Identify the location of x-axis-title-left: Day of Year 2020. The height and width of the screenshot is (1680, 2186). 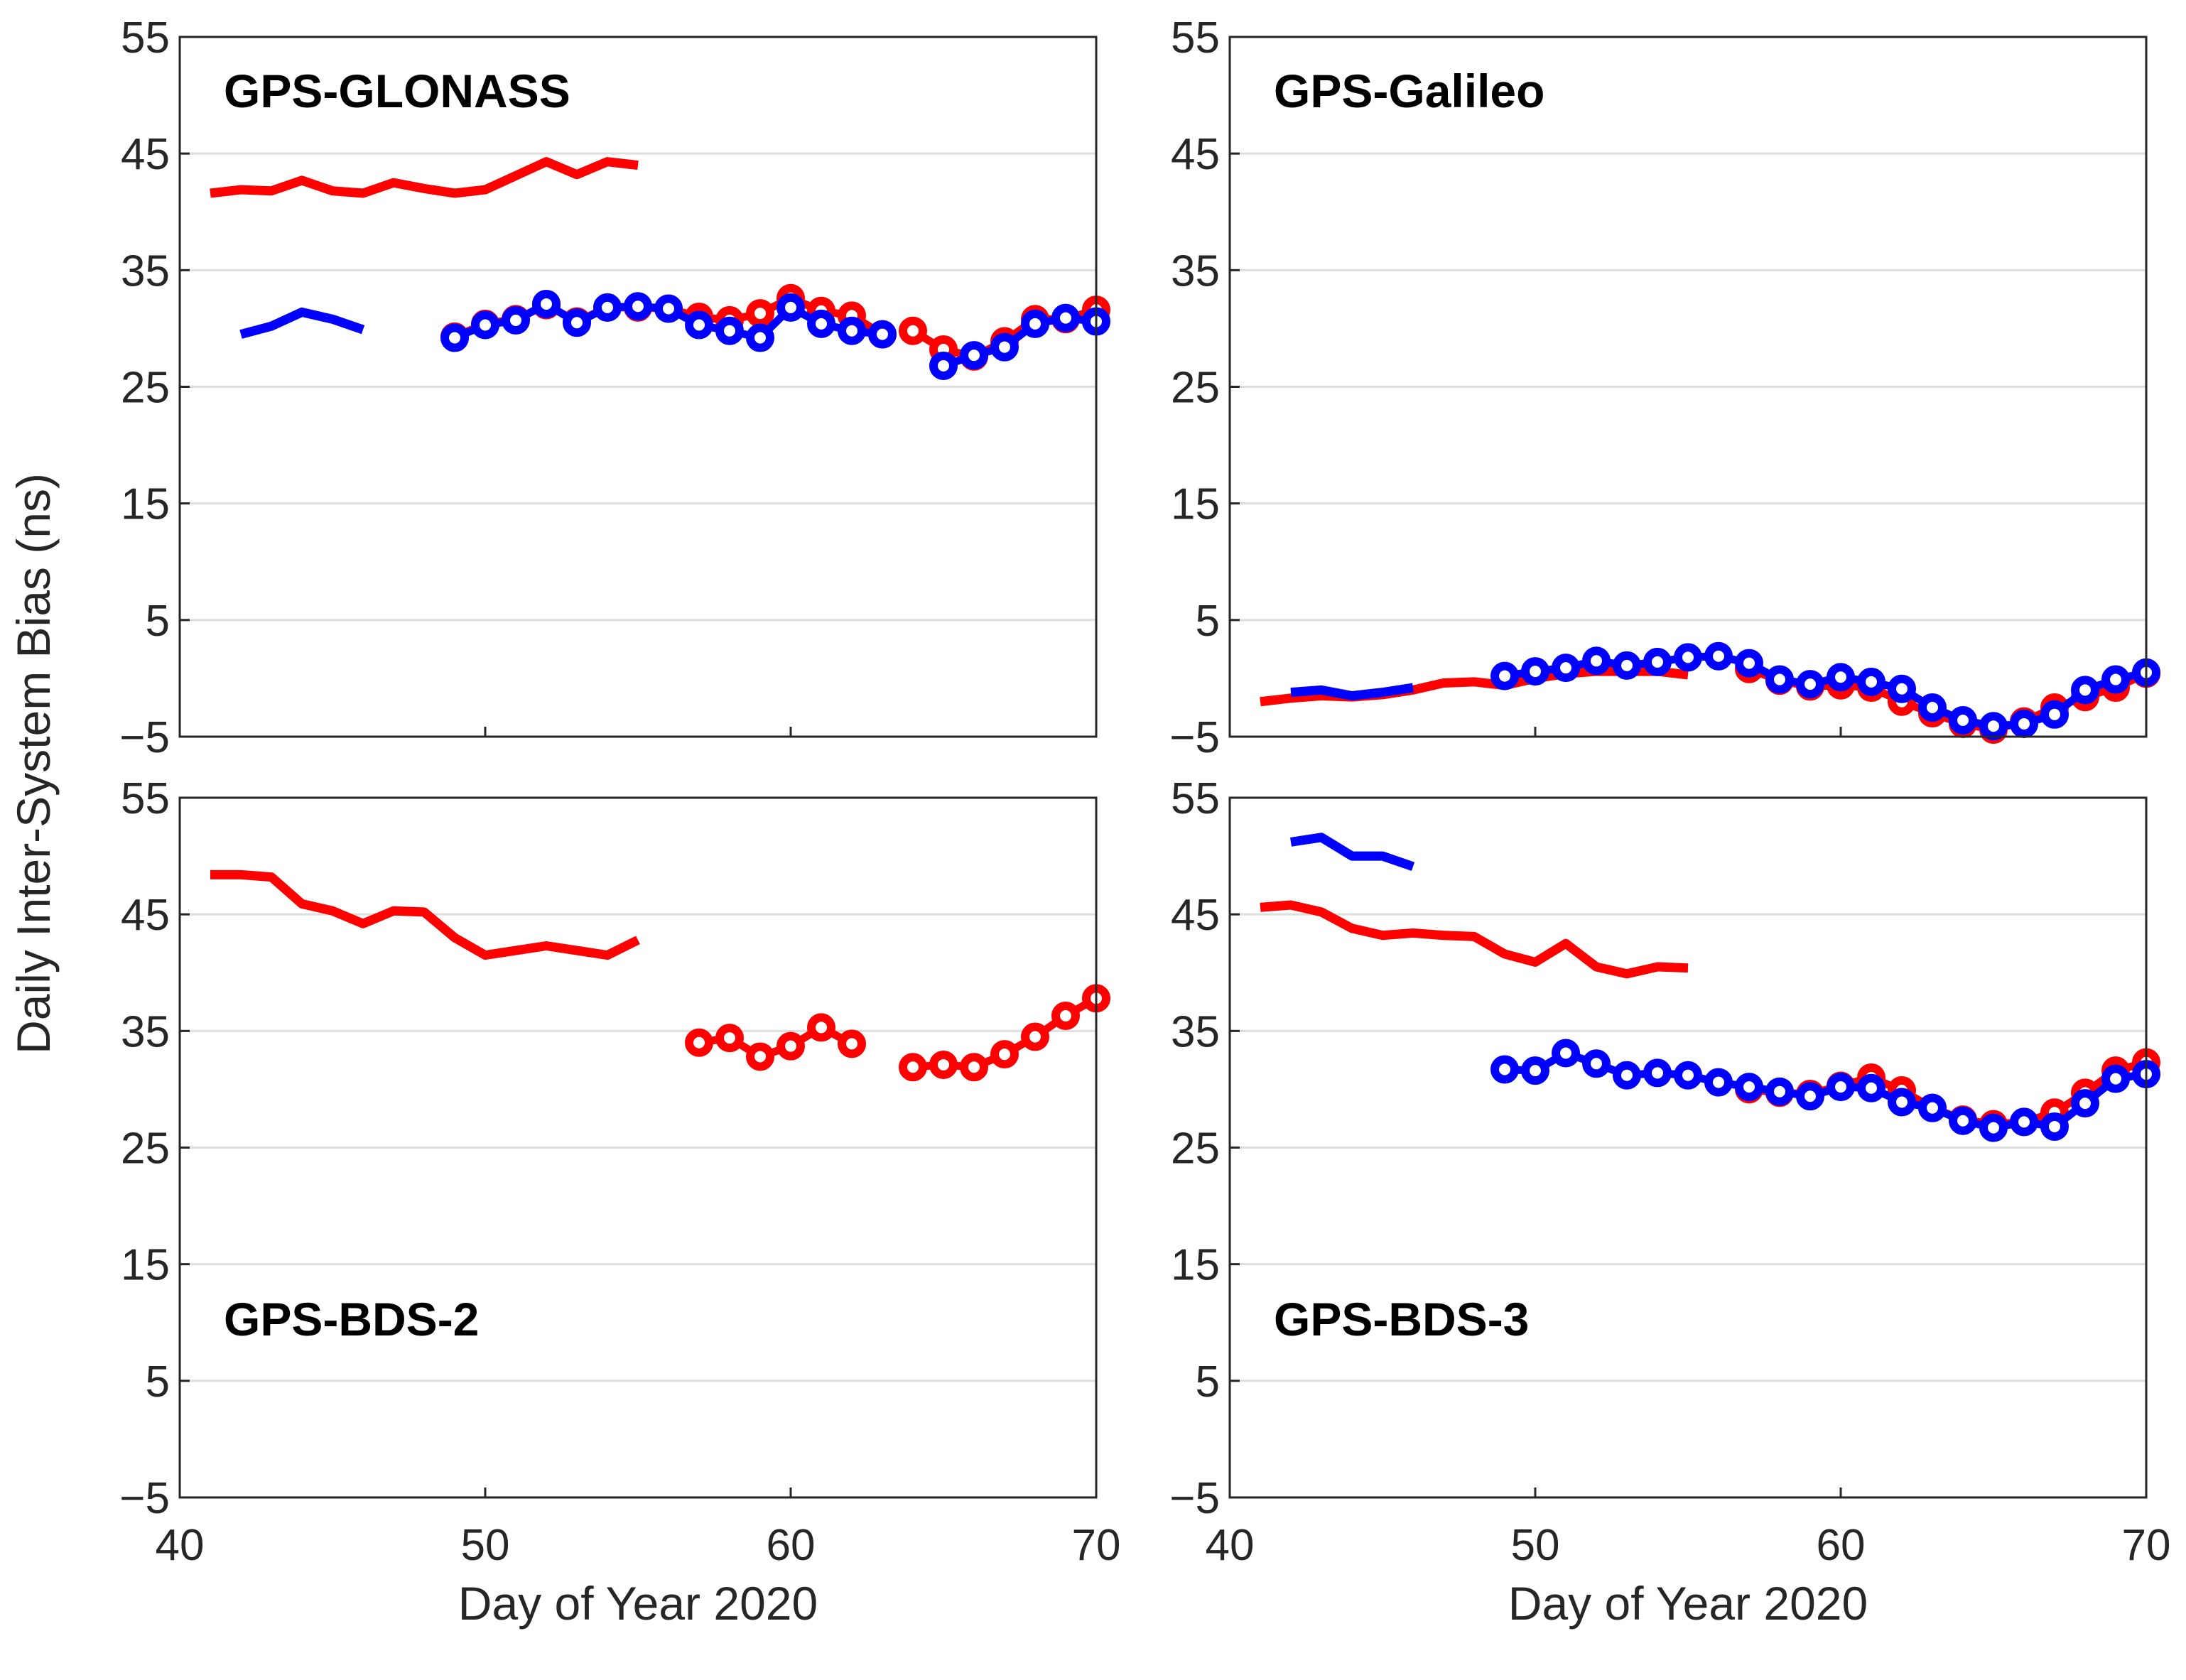
(638, 1604).